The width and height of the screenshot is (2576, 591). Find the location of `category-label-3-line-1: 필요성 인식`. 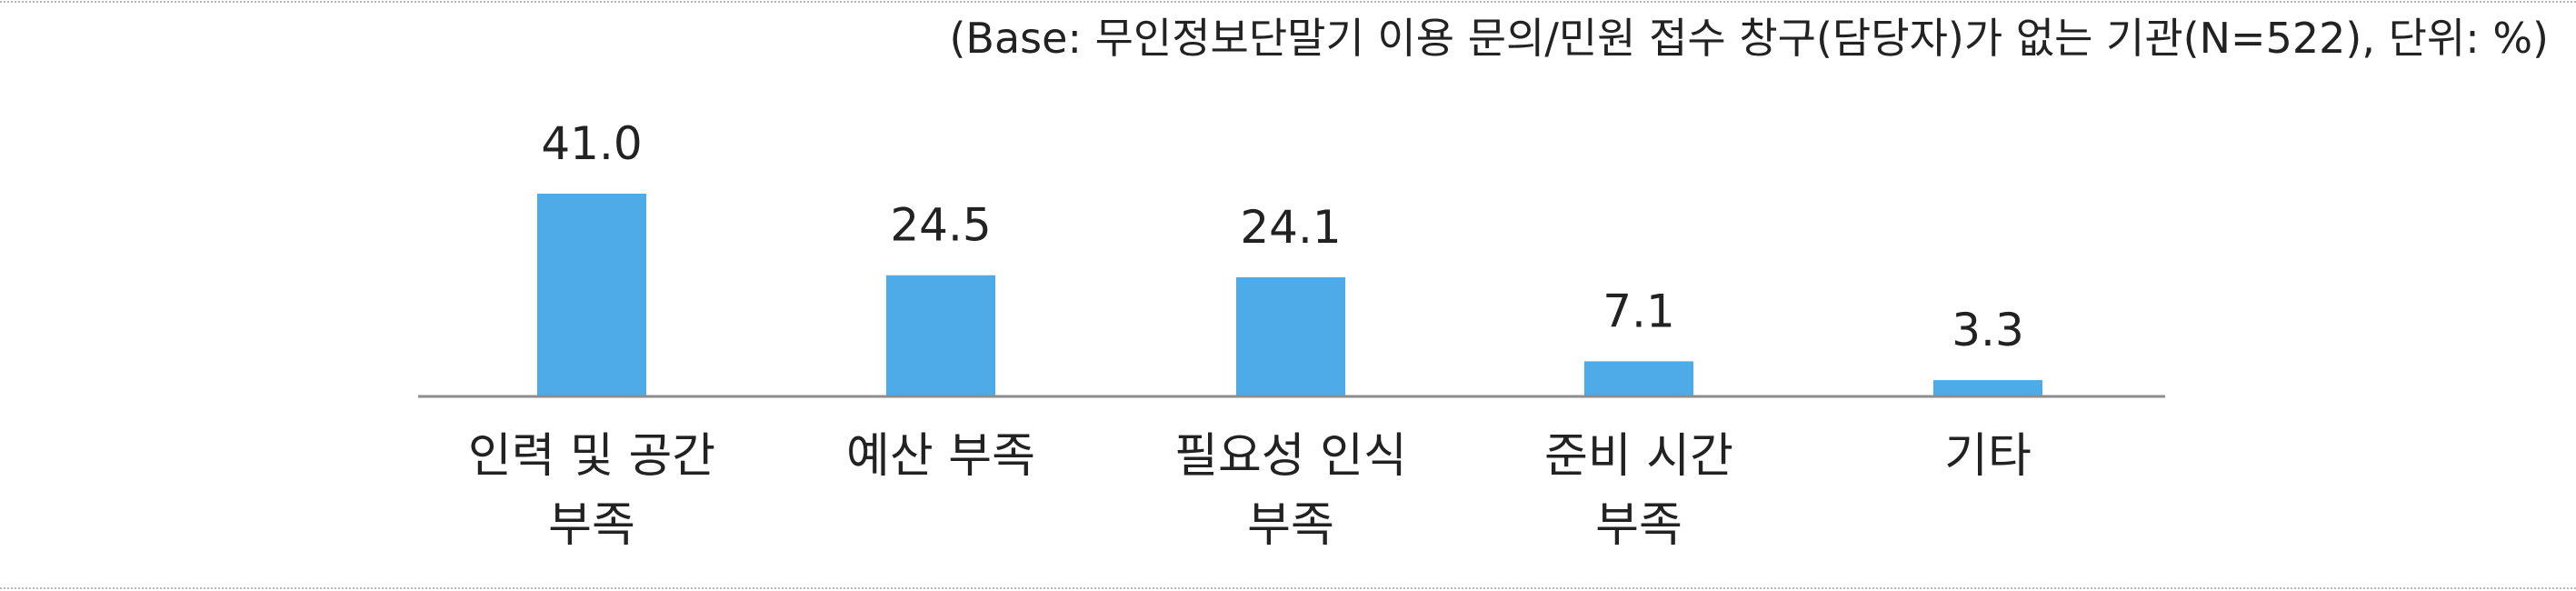

category-label-3-line-1: 필요성 인식 is located at coordinates (1290, 456).